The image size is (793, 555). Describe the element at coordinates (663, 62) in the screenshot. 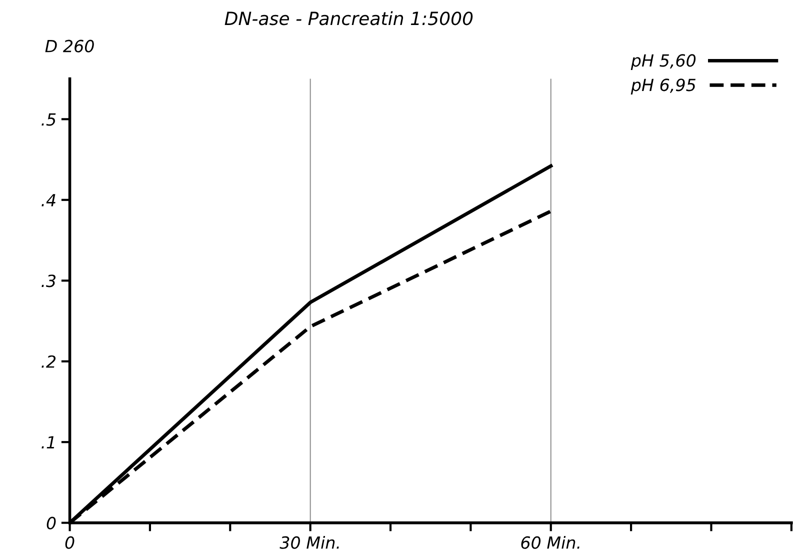

I see `legend-label: pH 5,60` at that location.